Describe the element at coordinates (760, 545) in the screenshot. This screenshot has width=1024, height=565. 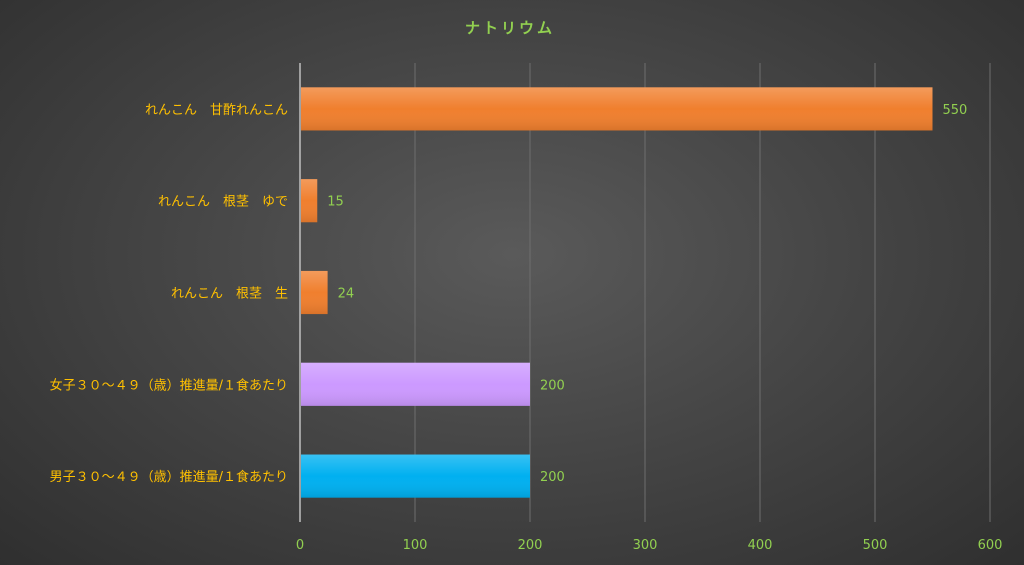
I see `x-tick-label-400: 400` at that location.